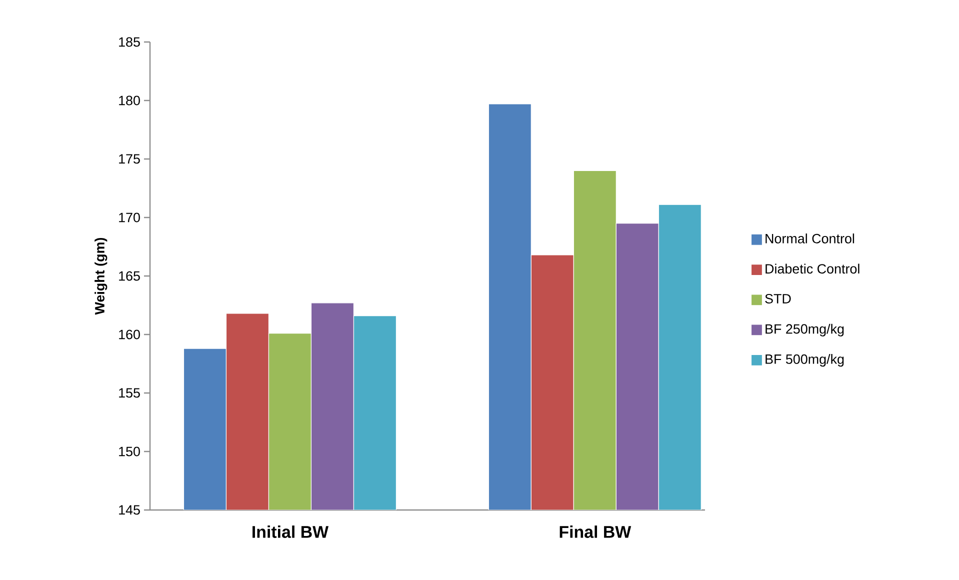 The image size is (959, 580). Describe the element at coordinates (129, 510) in the screenshot. I see `y-tick-label: 145` at that location.